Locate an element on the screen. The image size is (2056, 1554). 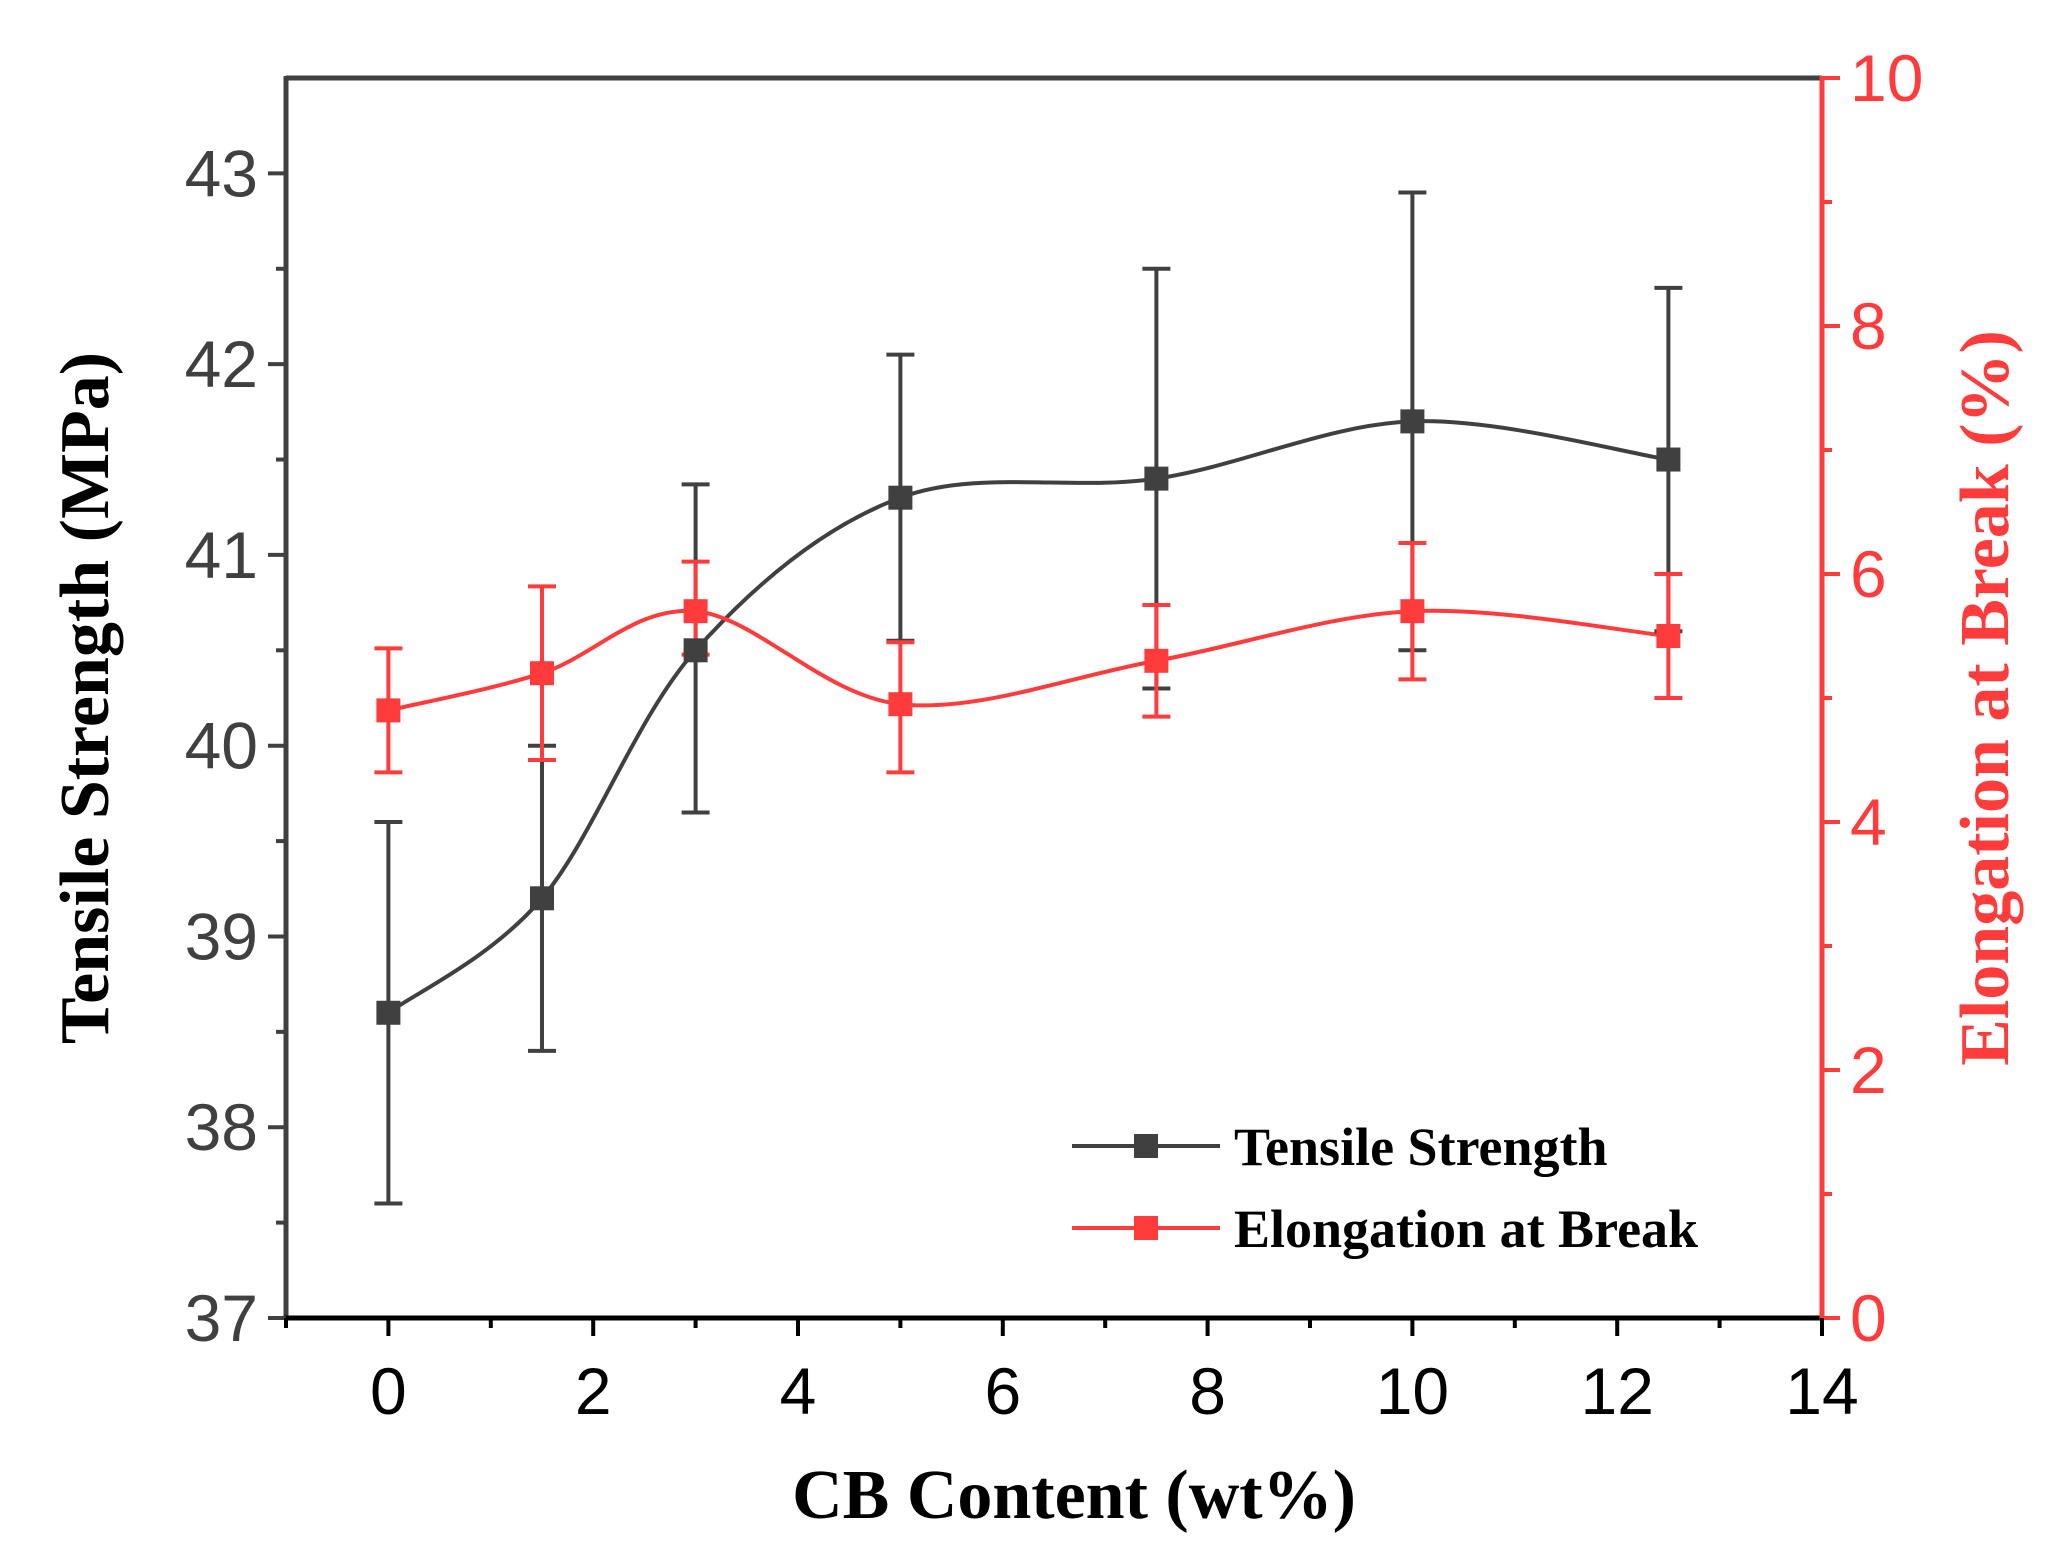
bottom-tick-label: 8 is located at coordinates (1207, 1391).